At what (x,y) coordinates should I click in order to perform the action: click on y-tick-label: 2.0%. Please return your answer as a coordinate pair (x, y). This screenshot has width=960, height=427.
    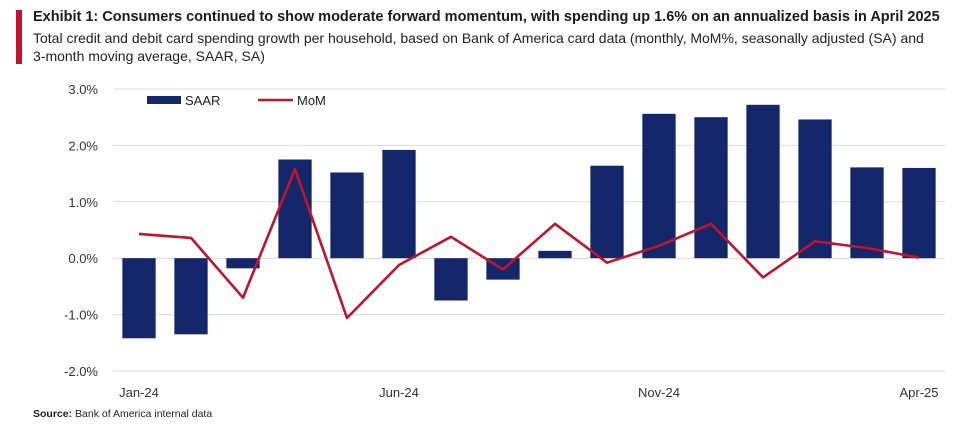
    Looking at the image, I should click on (83, 145).